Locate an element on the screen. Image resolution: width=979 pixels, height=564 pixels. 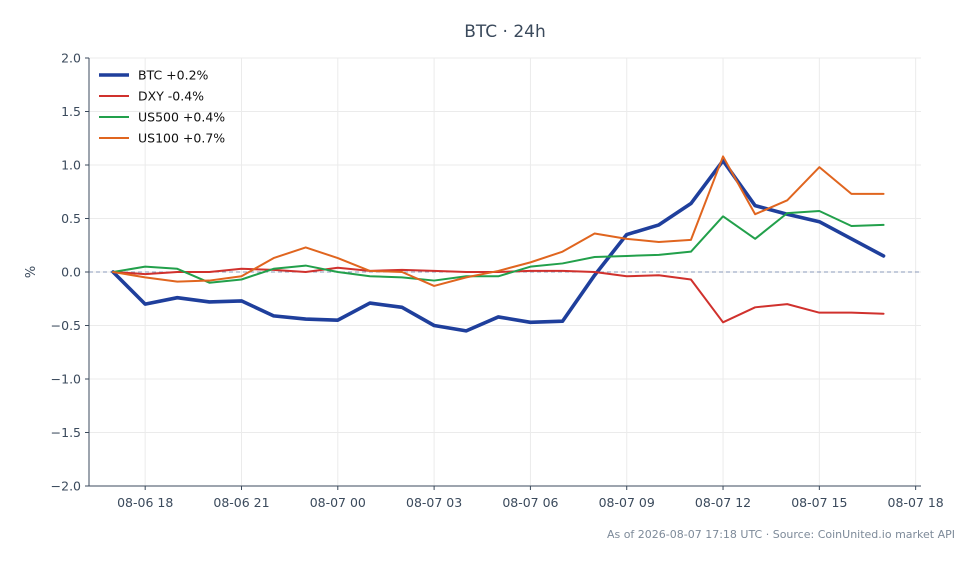
y-tick-label: −0.5 is located at coordinates (66, 325).